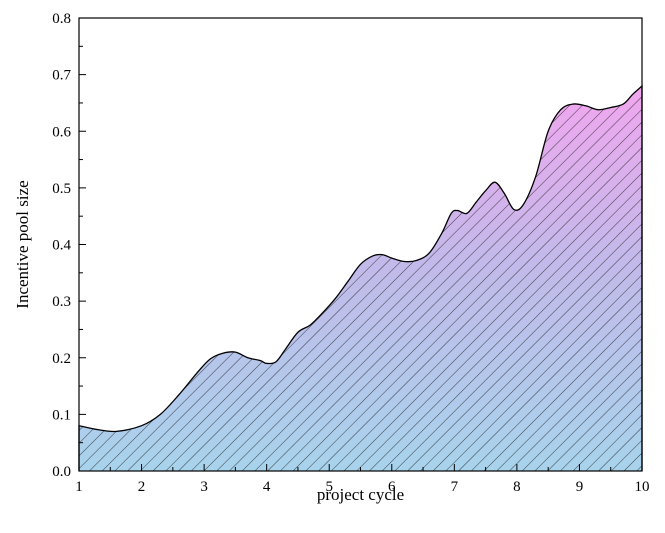 Image resolution: width=665 pixels, height=533 pixels. I want to click on y-tick-label: 0.1, so click(61, 415).